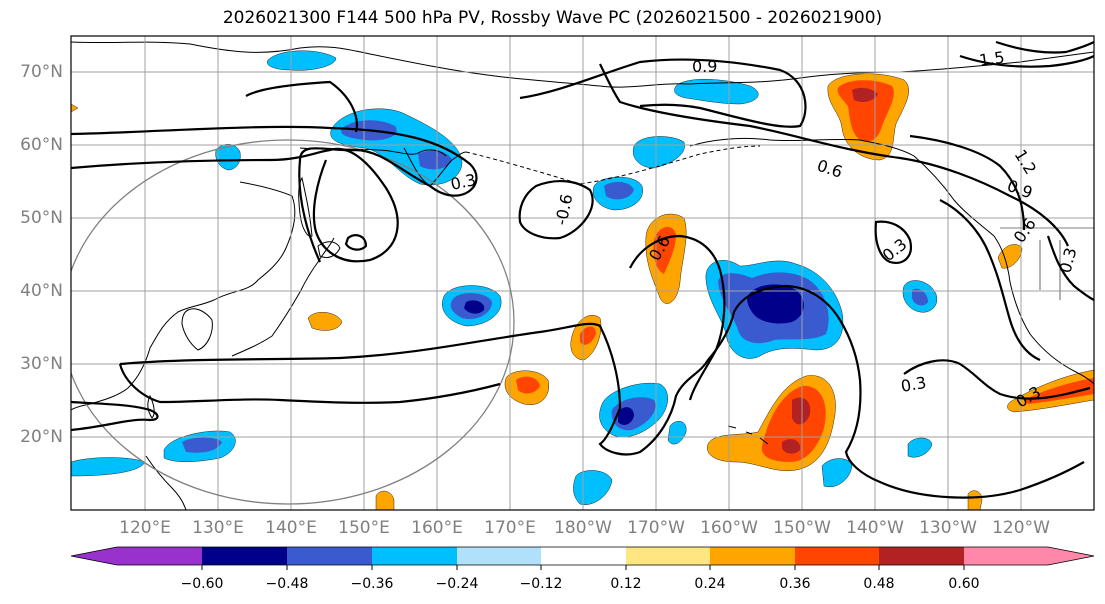  I want to click on colorbar-tick-label: −0.36, so click(372, 584).